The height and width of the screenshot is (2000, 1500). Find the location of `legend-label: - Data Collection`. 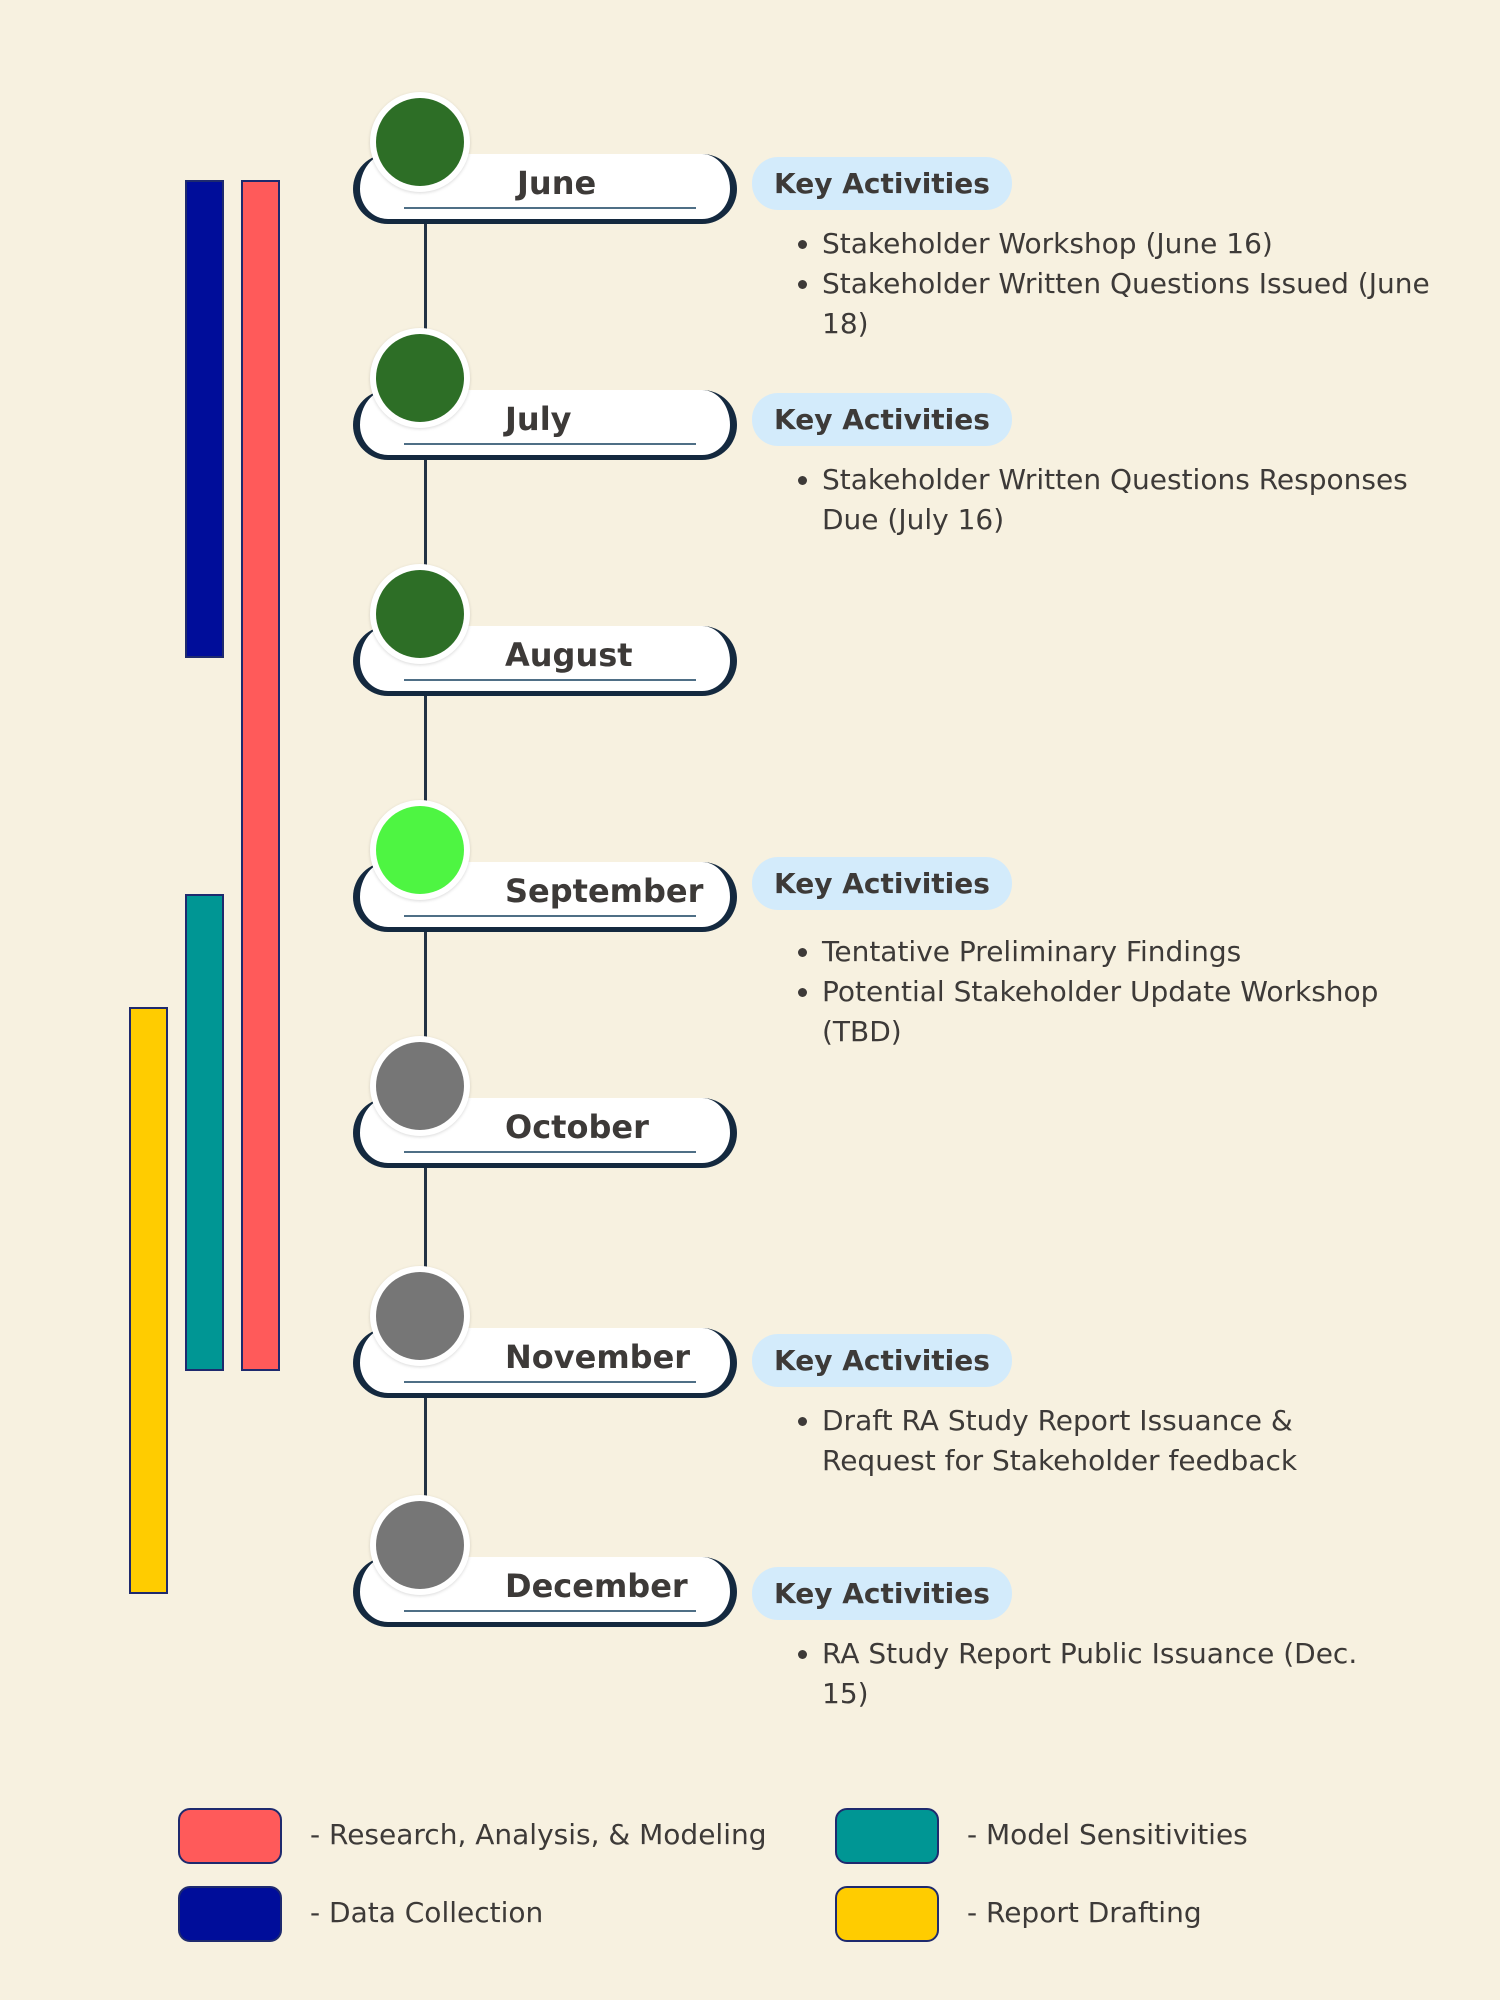

legend-label: - Data Collection is located at coordinates (427, 1912).